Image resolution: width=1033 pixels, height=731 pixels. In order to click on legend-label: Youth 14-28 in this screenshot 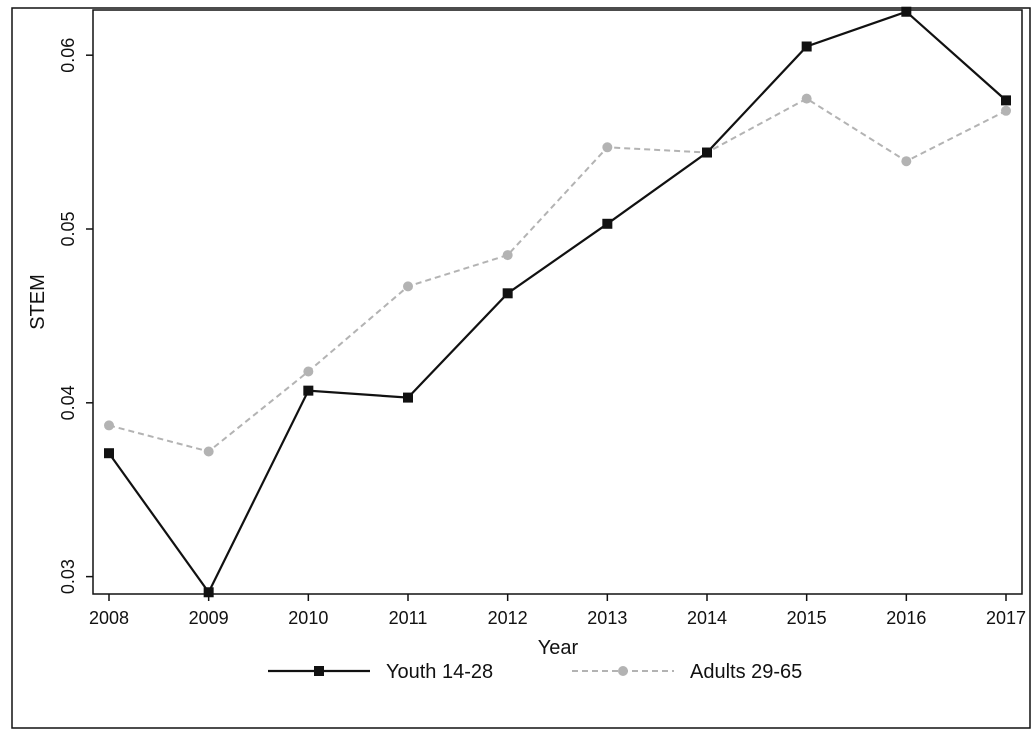, I will do `click(439, 672)`.